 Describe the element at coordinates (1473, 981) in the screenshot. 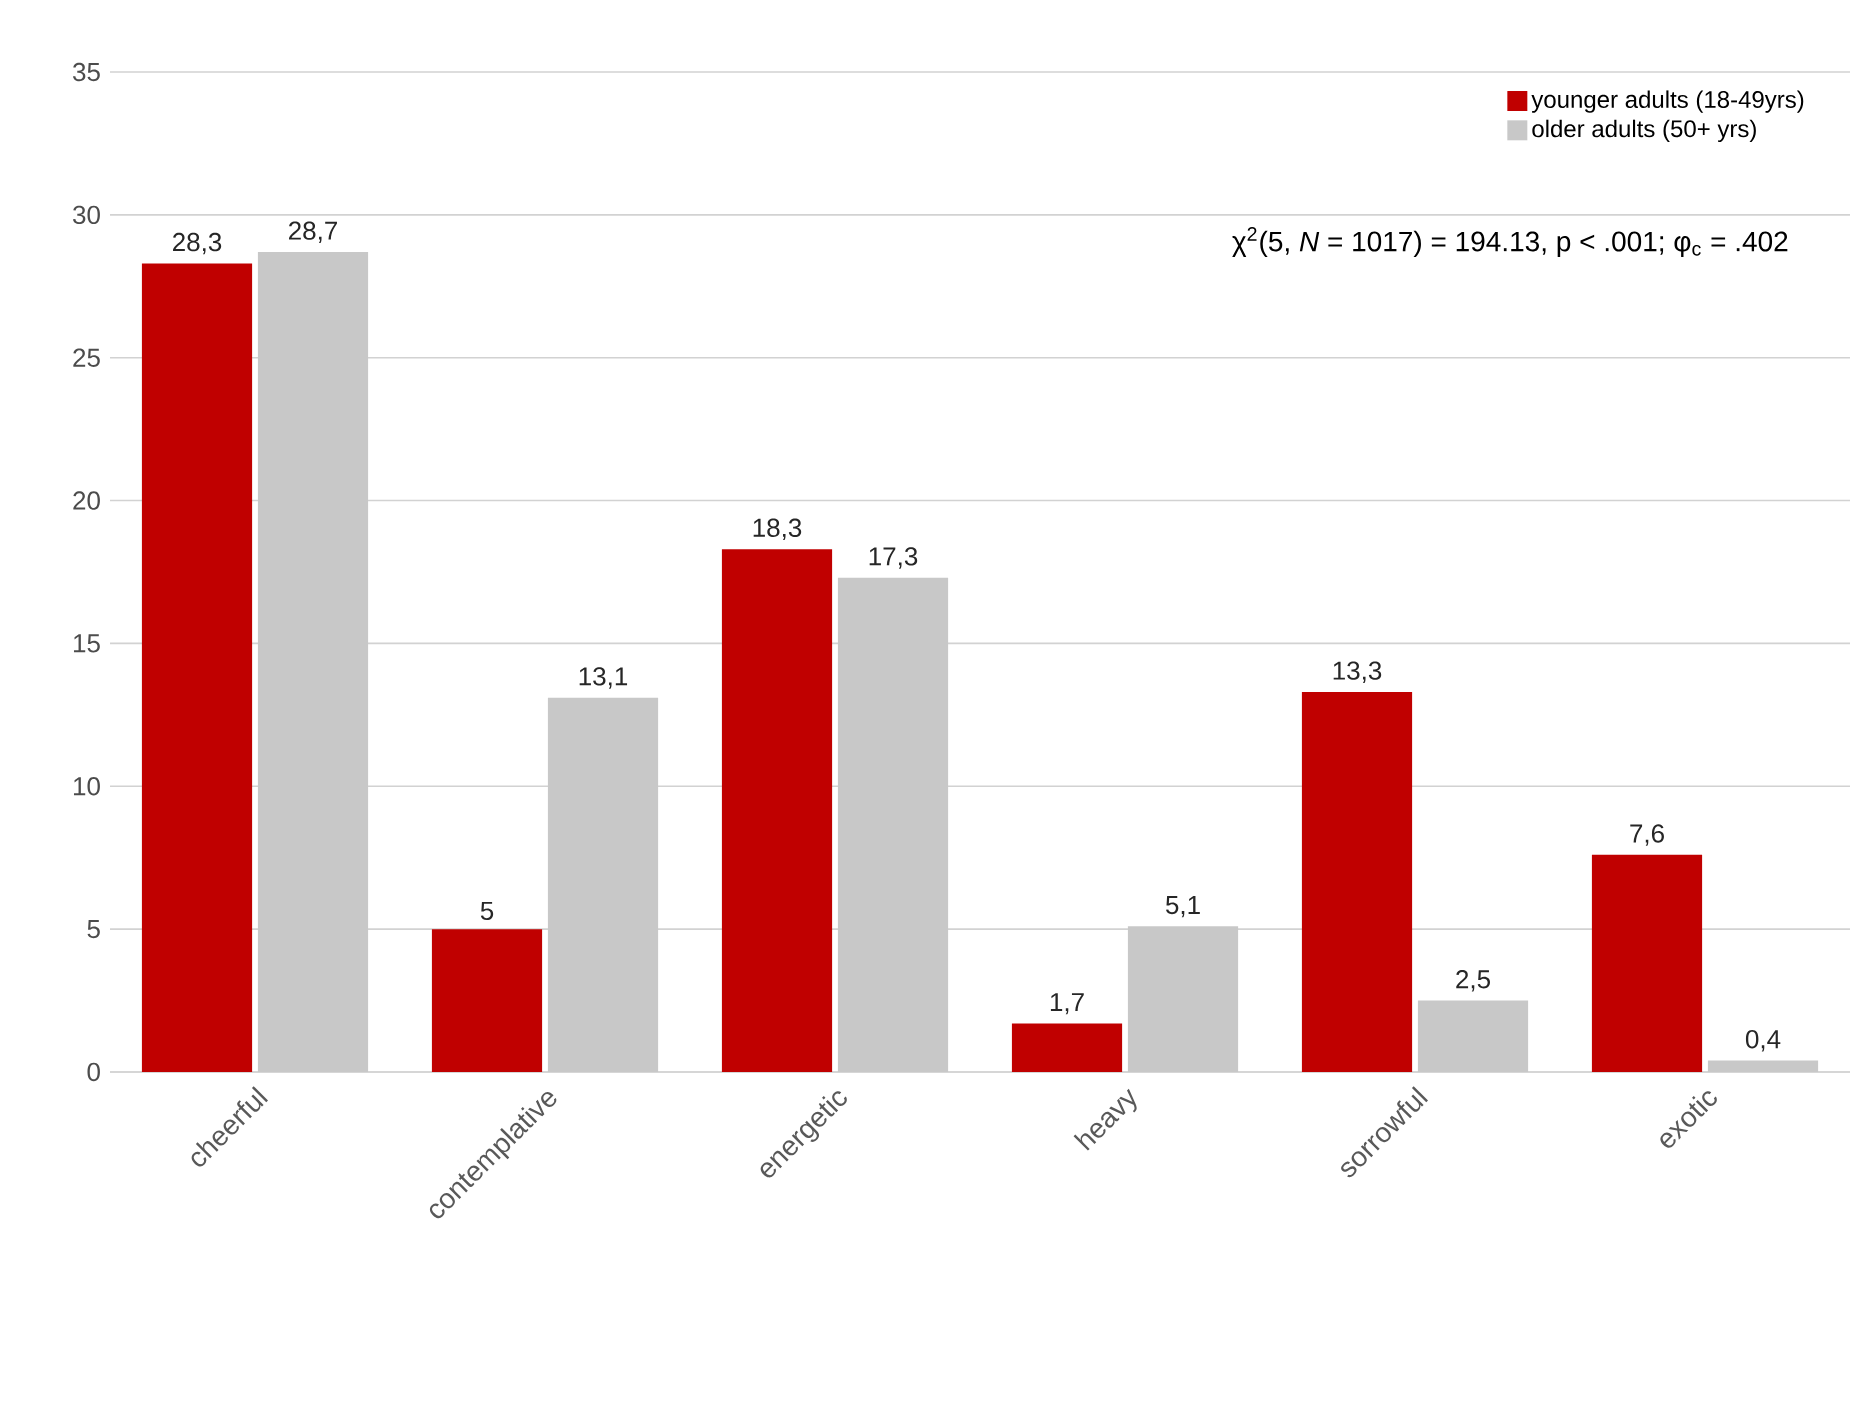

I see `data-label: 2,5` at that location.